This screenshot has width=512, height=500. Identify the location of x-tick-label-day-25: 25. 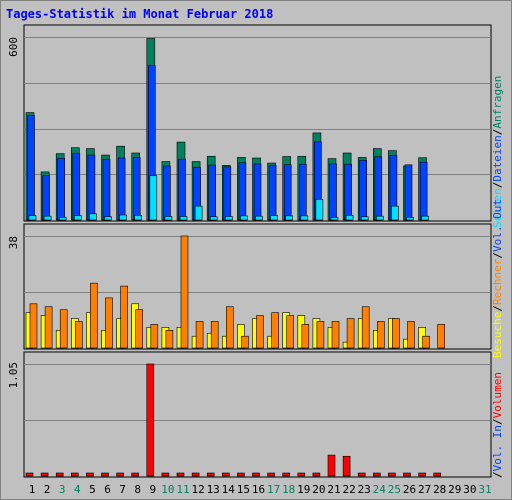
(394, 489).